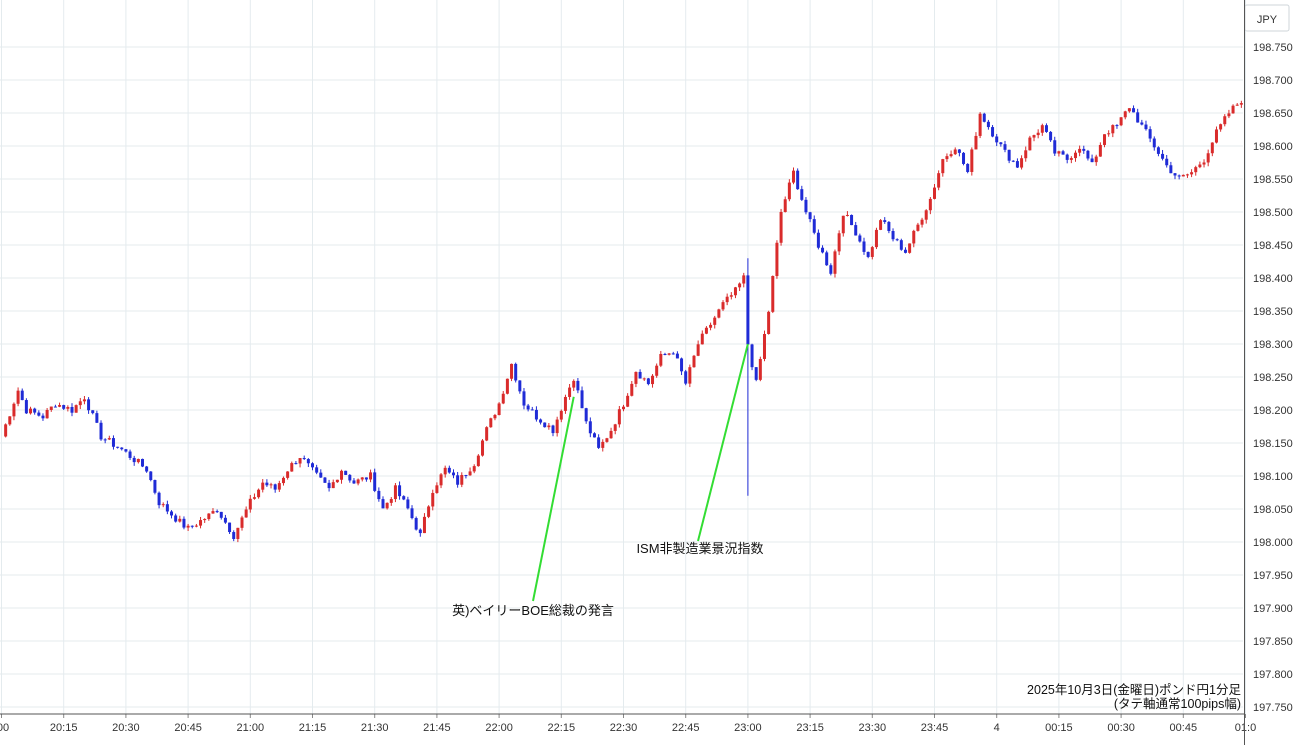  What do you see at coordinates (1273, 345) in the screenshot?
I see `y-tick-label: 198.300` at bounding box center [1273, 345].